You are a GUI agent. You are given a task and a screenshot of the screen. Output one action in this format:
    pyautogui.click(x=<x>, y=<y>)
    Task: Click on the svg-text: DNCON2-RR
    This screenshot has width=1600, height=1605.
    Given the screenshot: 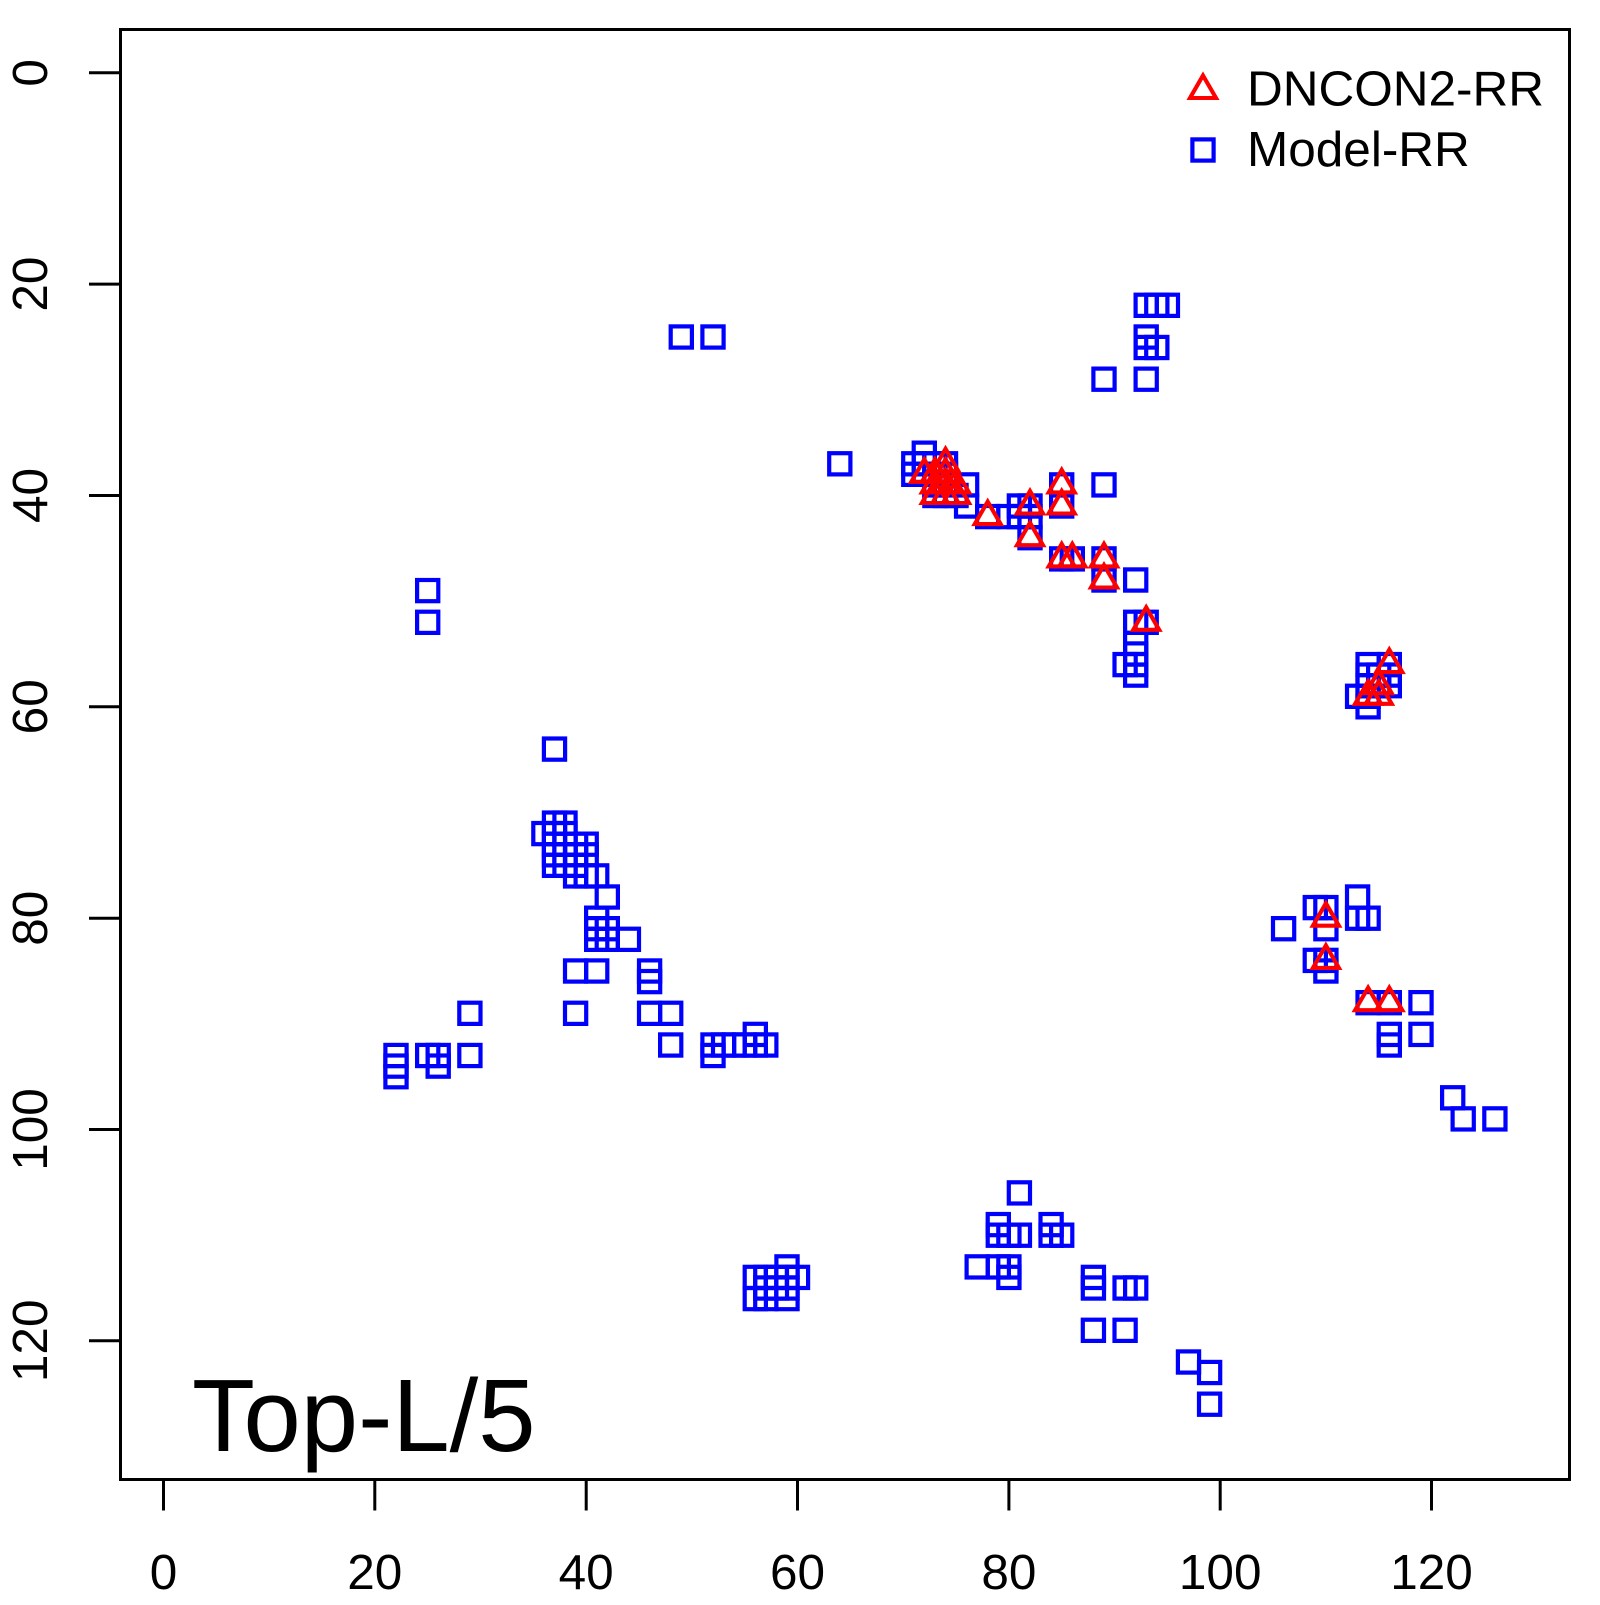 What is the action you would take?
    pyautogui.click(x=1395, y=89)
    